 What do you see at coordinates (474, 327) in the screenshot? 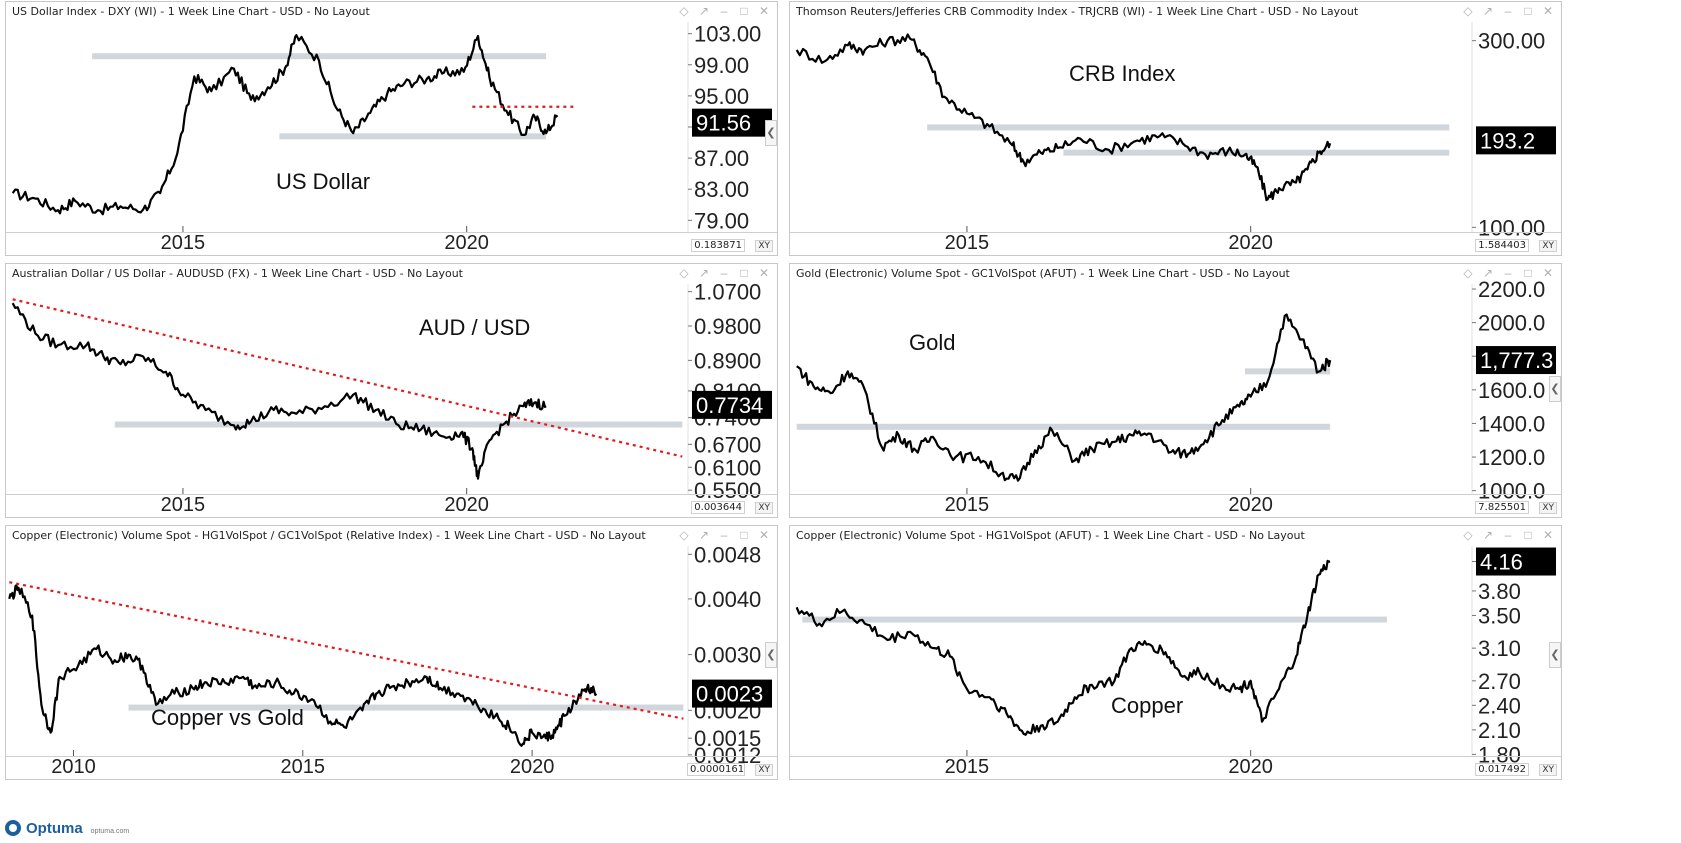
I see `chart-annotation: AUD / USD` at bounding box center [474, 327].